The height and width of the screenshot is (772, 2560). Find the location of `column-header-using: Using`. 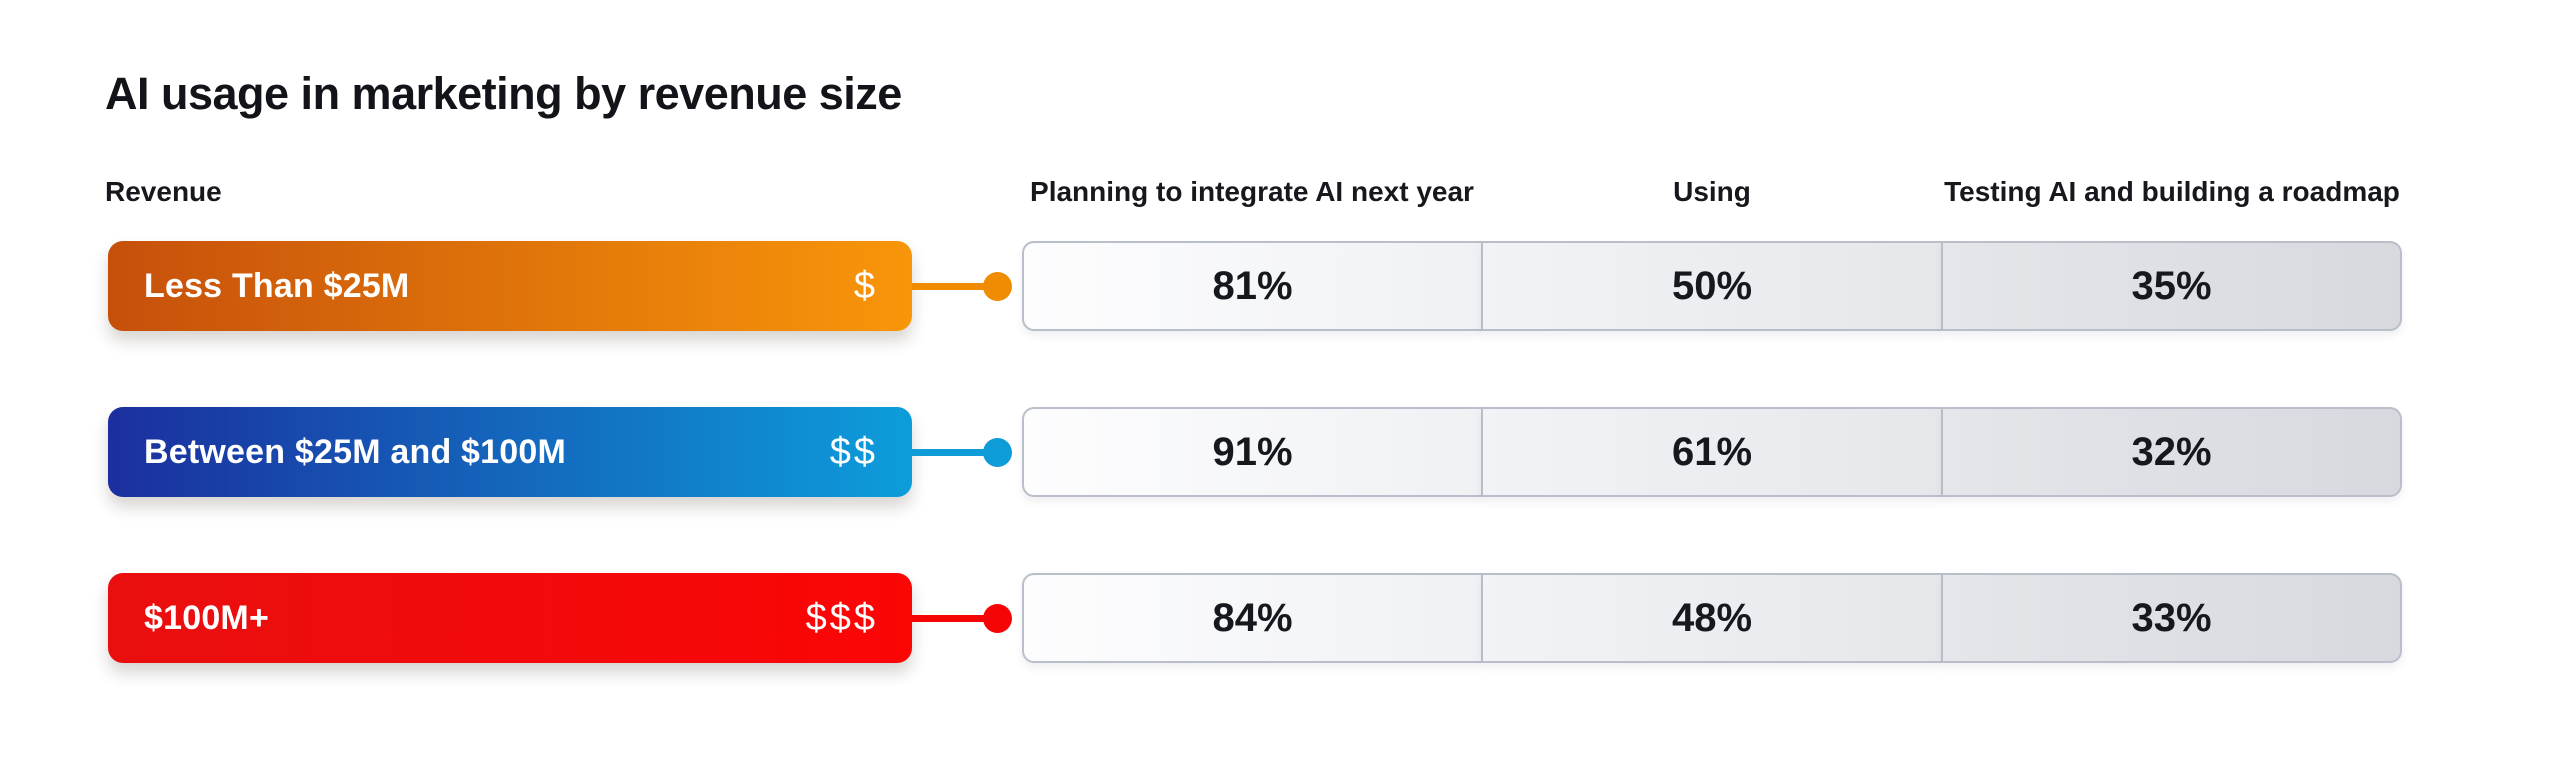

column-header-using: Using is located at coordinates (1712, 191).